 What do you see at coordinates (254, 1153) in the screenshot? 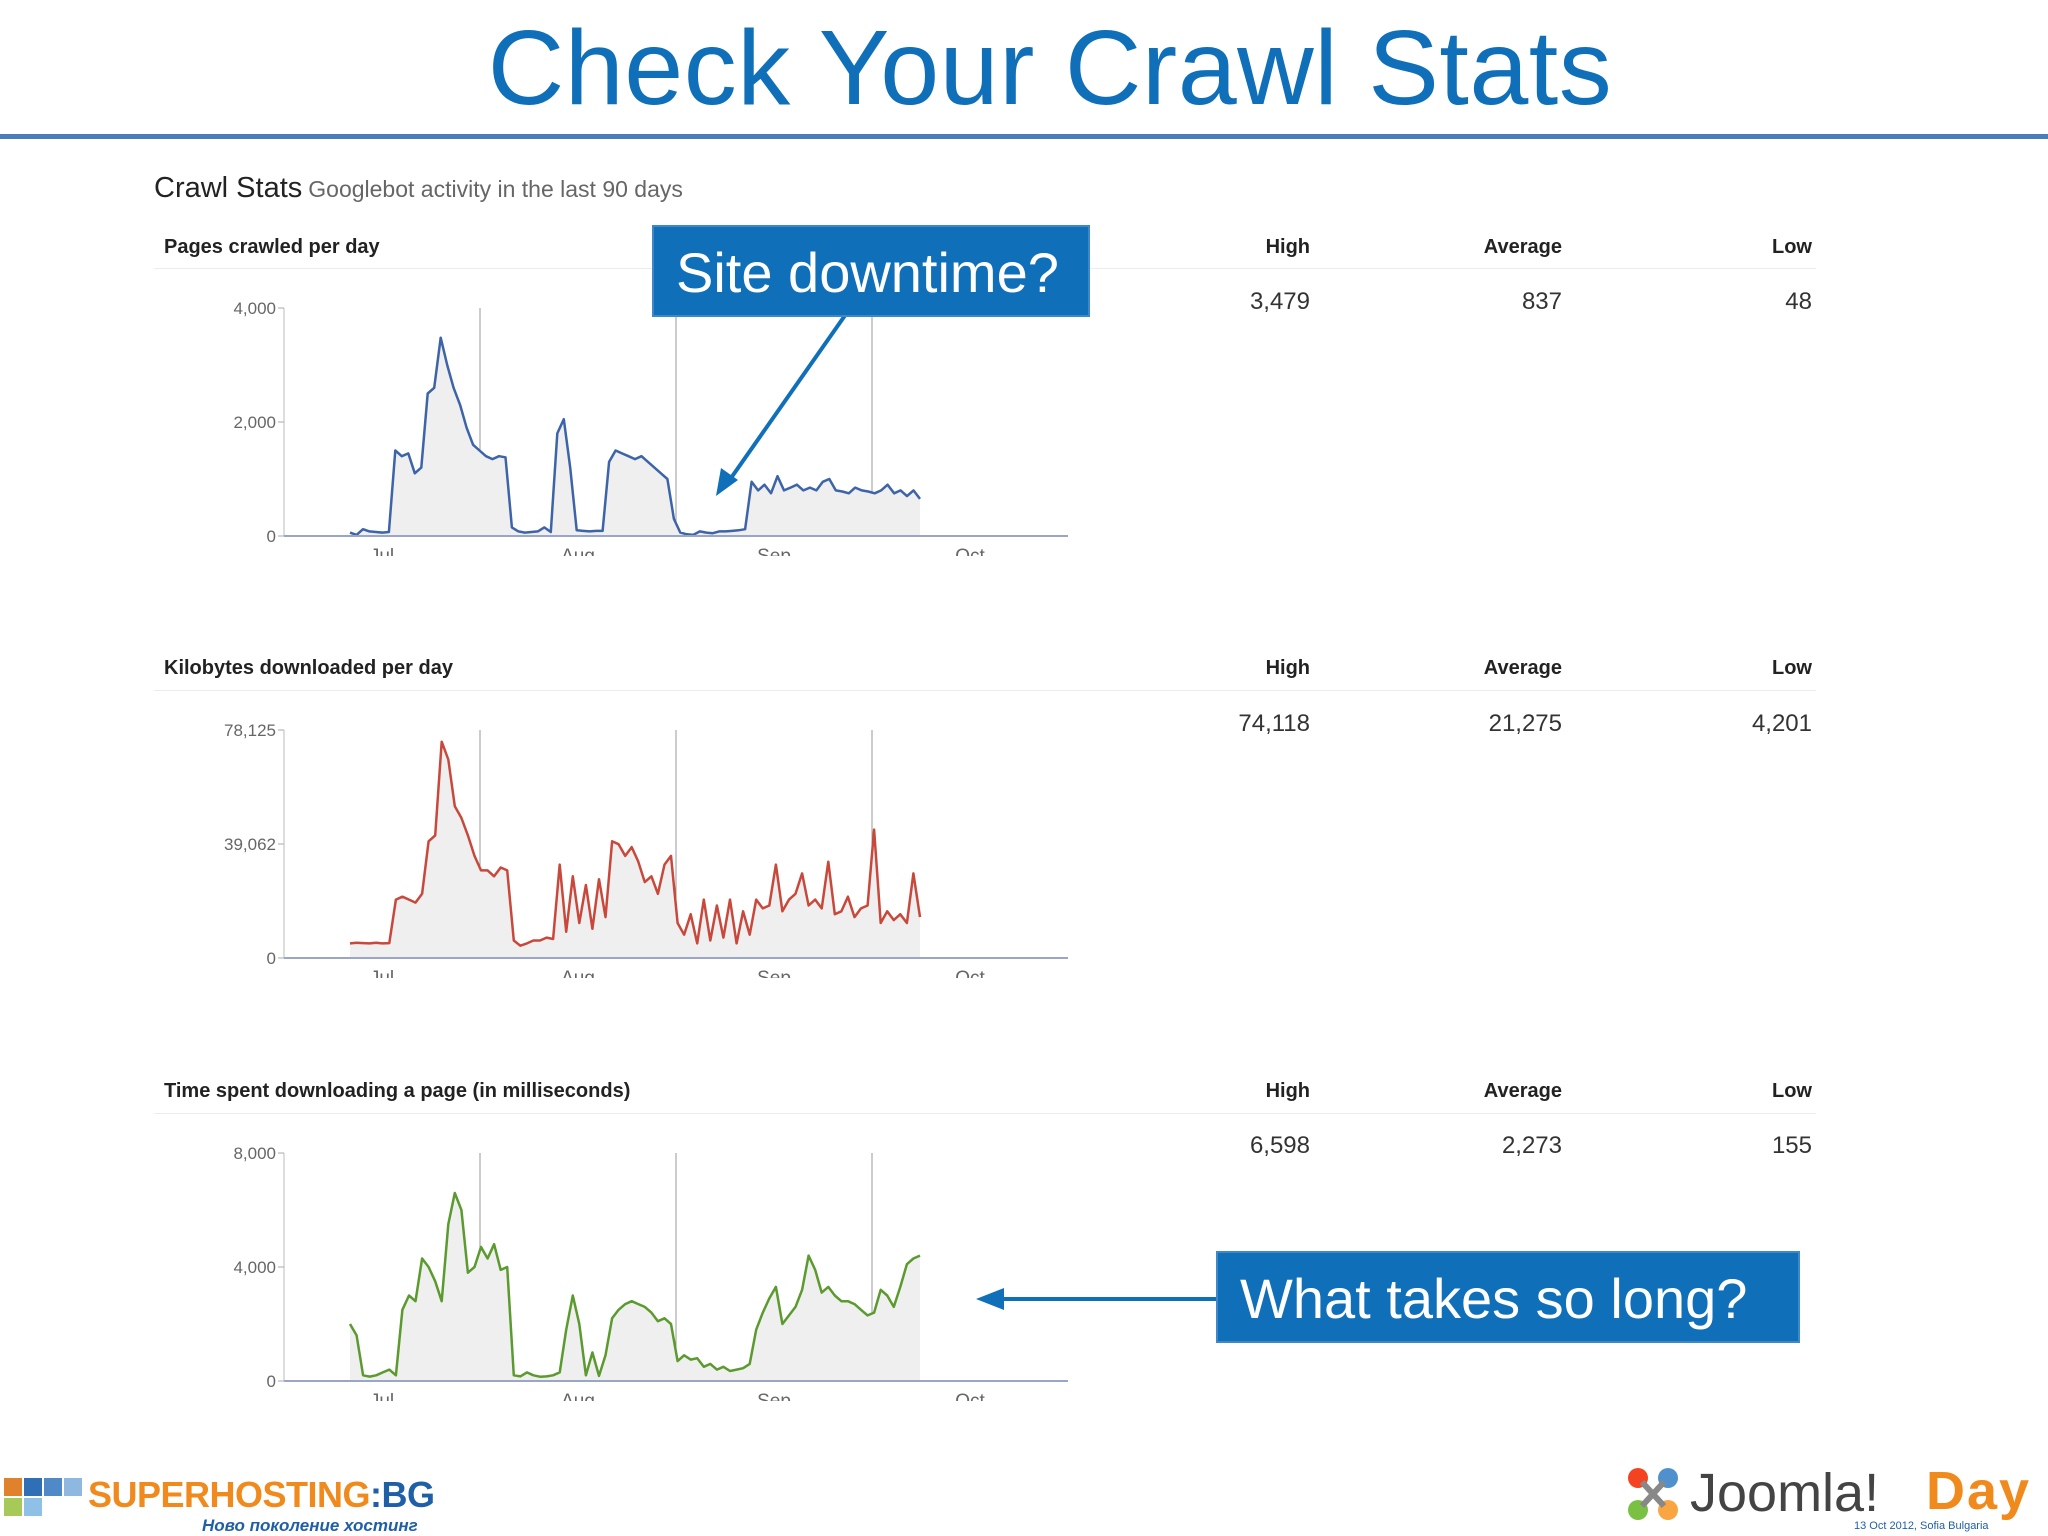
I see `chart-y-tick-label: 8,000` at bounding box center [254, 1153].